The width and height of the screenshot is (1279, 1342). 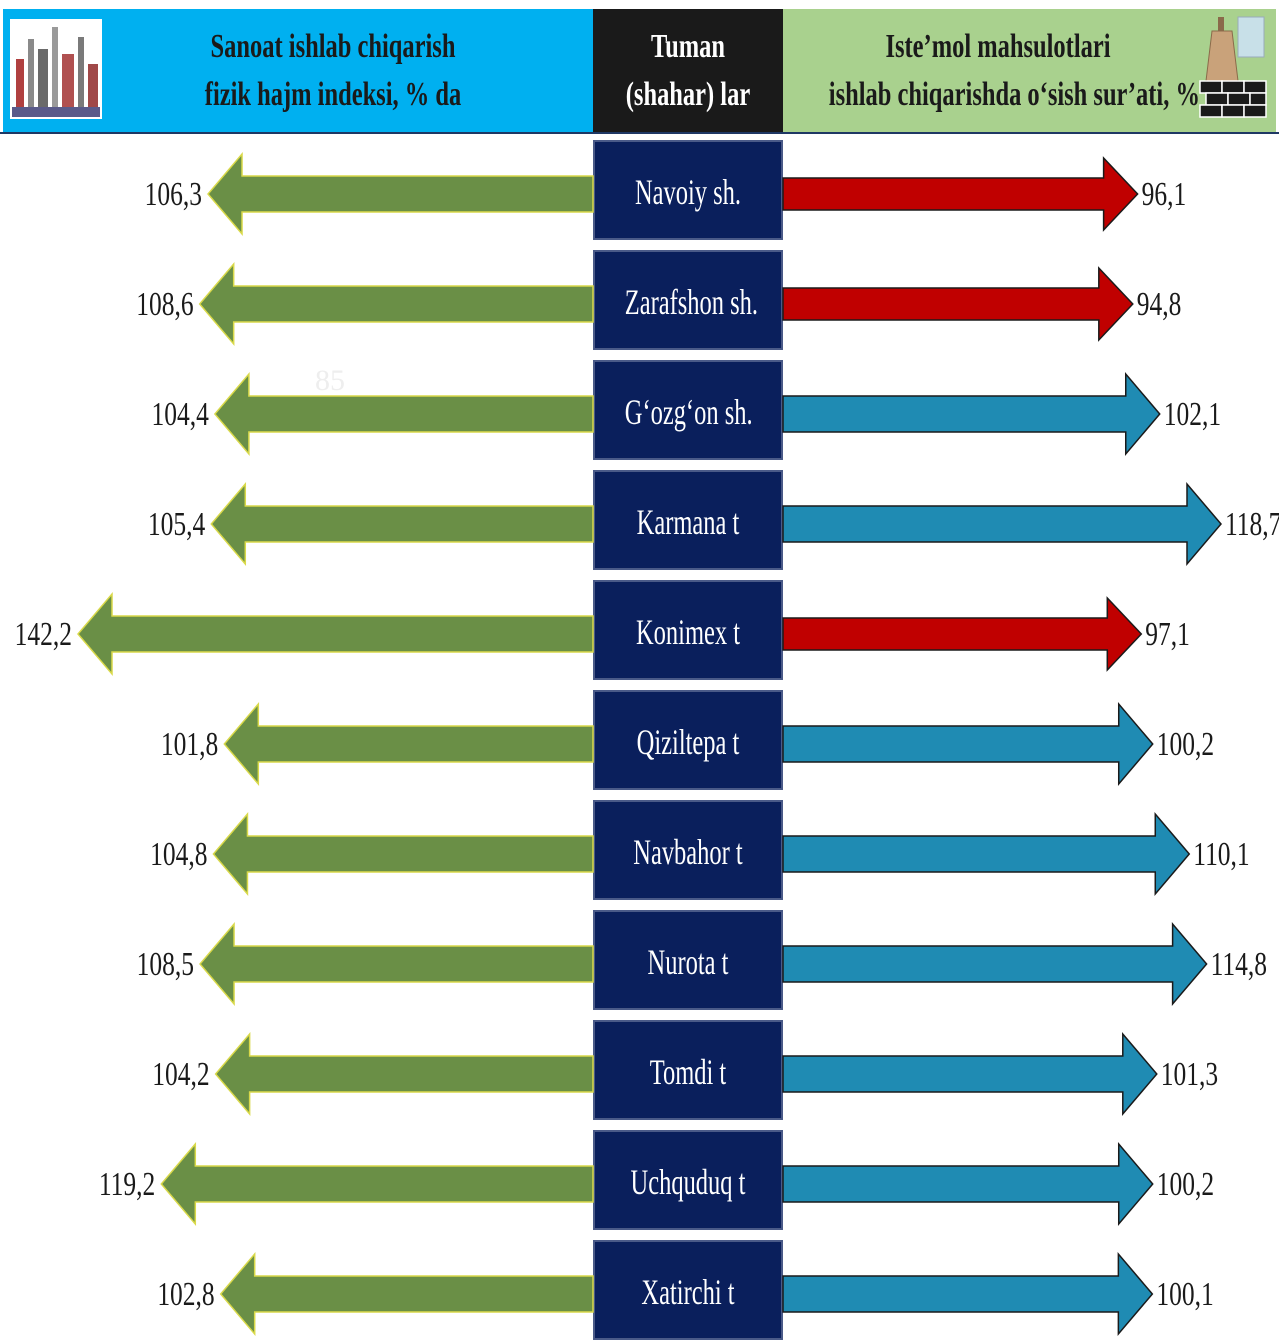 What do you see at coordinates (1252, 523) in the screenshot?
I see `consumer-growth-value: 118,7` at bounding box center [1252, 523].